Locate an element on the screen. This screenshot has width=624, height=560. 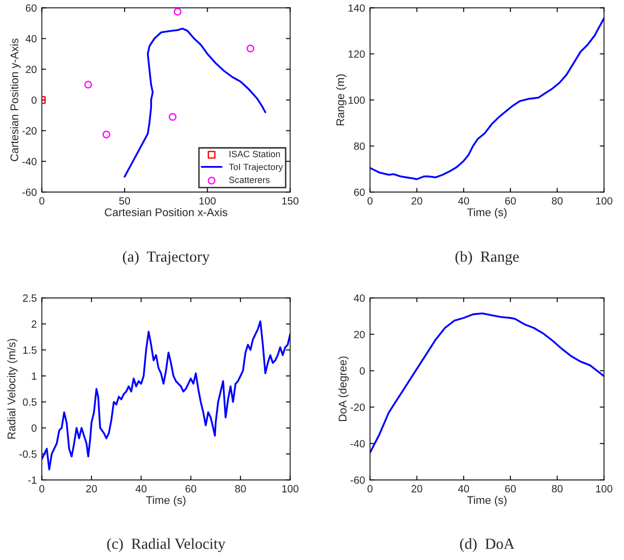
y-axis-title: Radial Velocity (m/s) is located at coordinates (12, 388).